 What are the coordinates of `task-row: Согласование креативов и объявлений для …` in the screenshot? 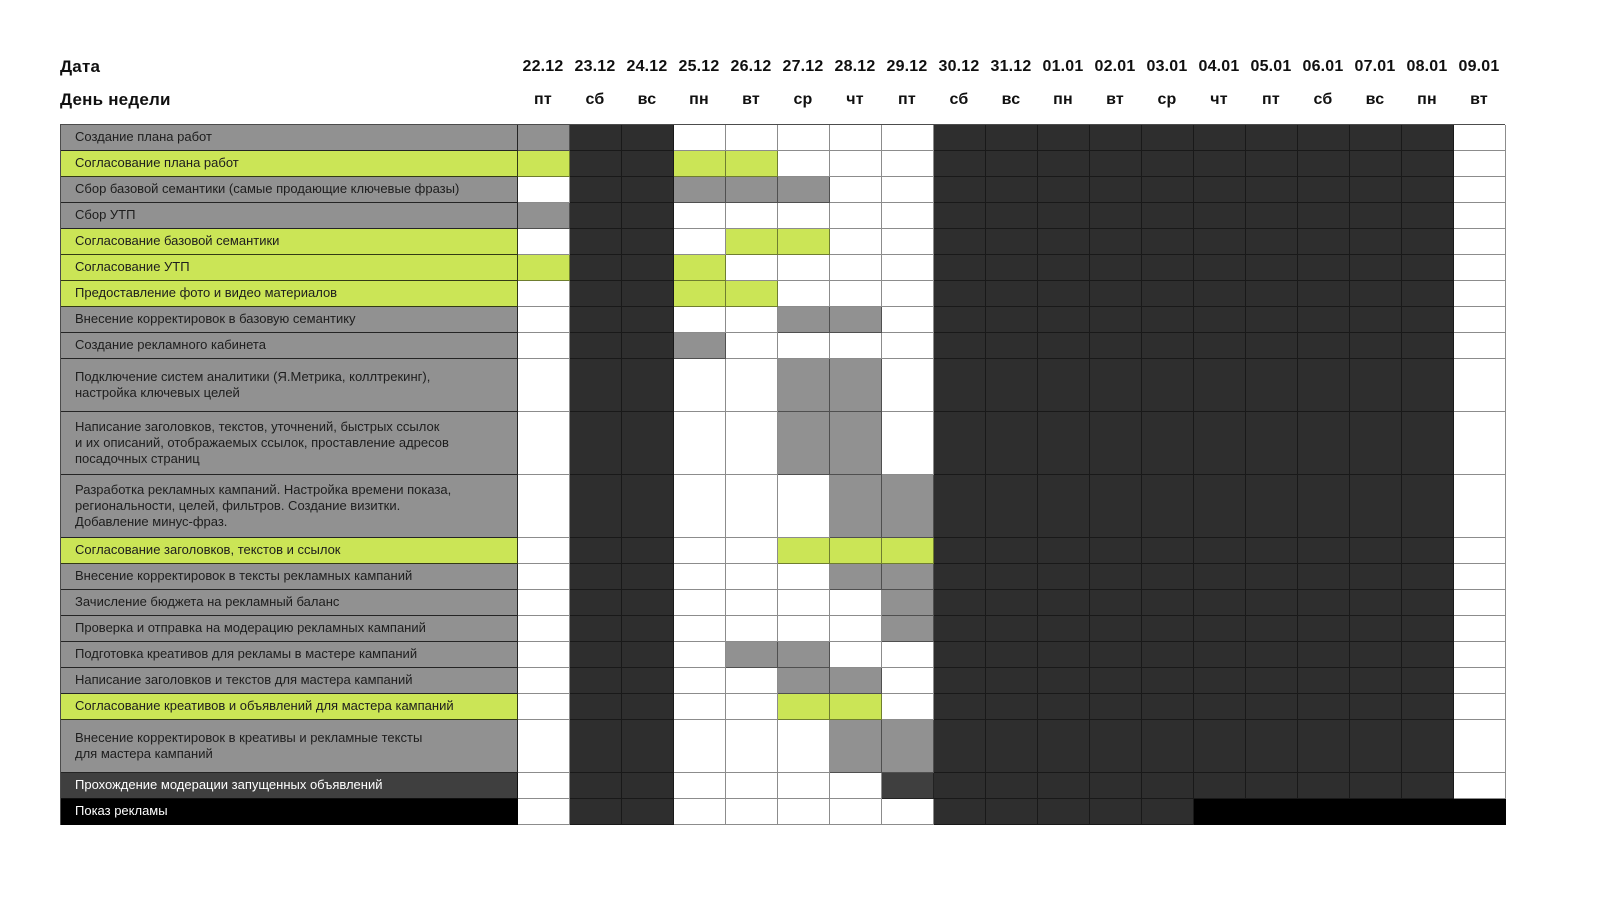 It's located at (783, 707).